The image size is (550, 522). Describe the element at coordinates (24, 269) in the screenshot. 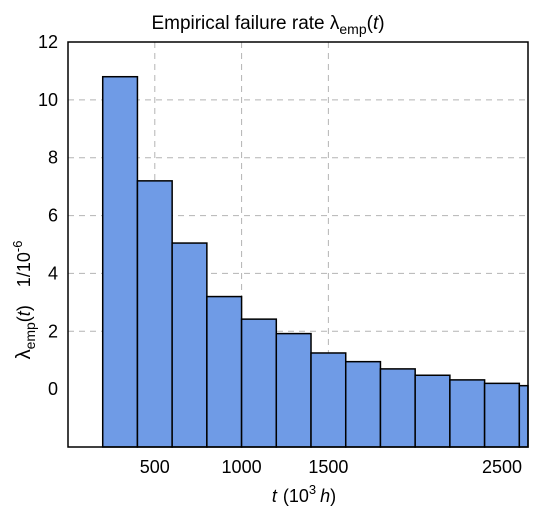

I see `ylabel-unit: 1/10` at that location.